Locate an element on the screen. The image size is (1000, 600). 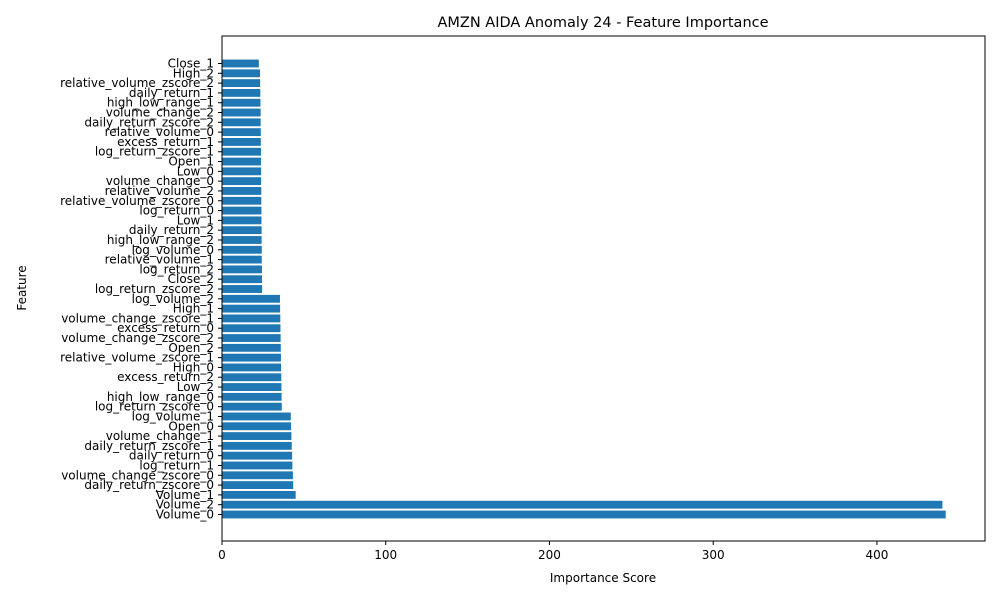
y-tick-label: log_return_0 is located at coordinates (176, 211).